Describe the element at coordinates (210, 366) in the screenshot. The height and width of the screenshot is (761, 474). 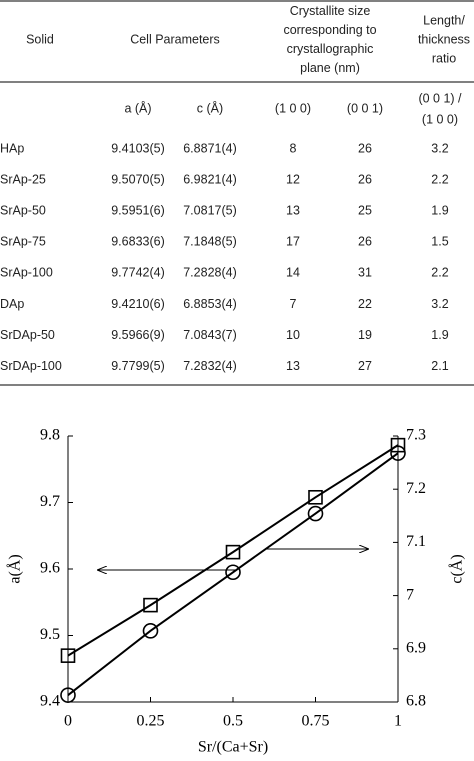
I see `table-cell: 7.2832(4)` at that location.